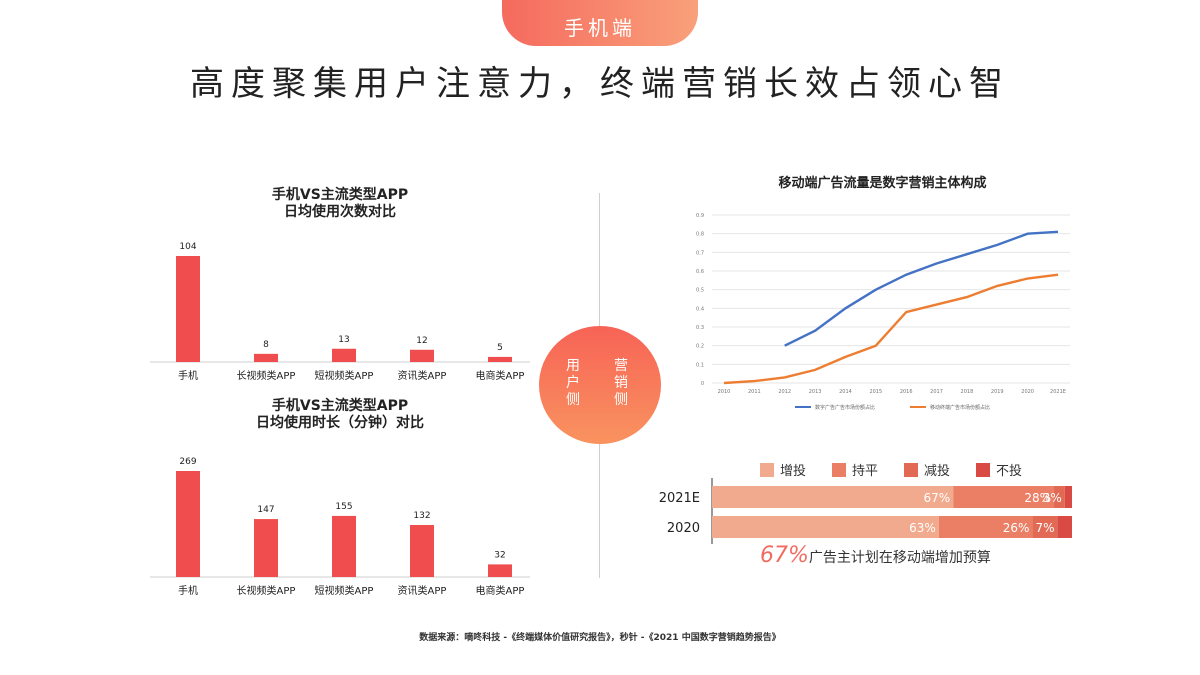  I want to click on survey-note-text: 广告主计划在移动端增加预算, so click(899, 558).